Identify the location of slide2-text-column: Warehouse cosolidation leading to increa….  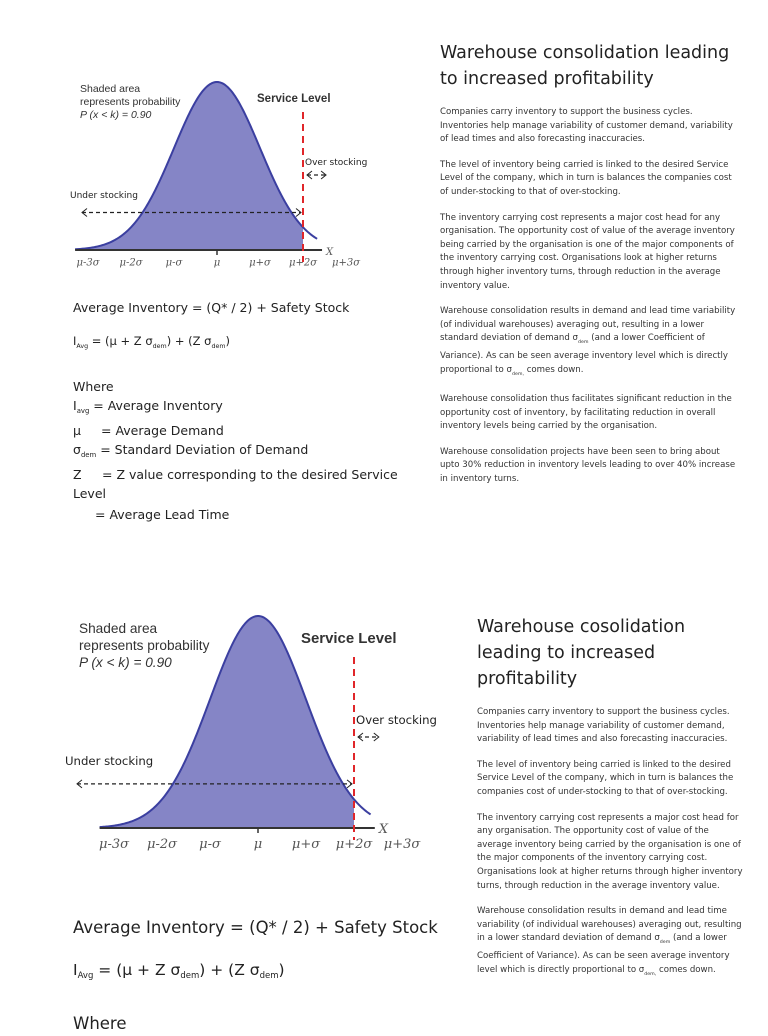
(611, 803).